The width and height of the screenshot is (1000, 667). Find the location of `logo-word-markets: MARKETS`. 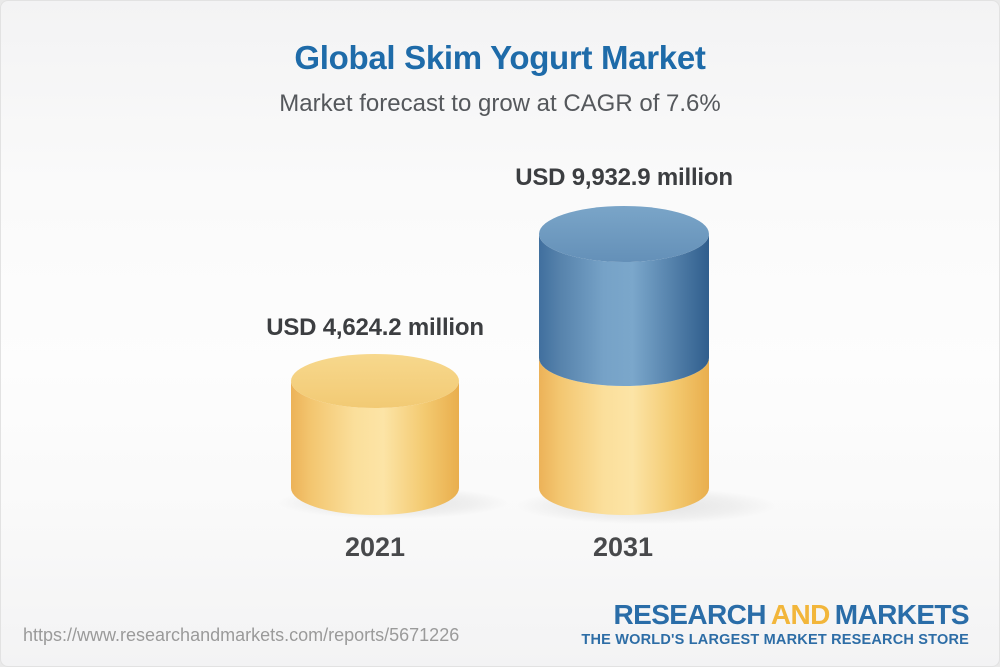

logo-word-markets: MARKETS is located at coordinates (902, 614).